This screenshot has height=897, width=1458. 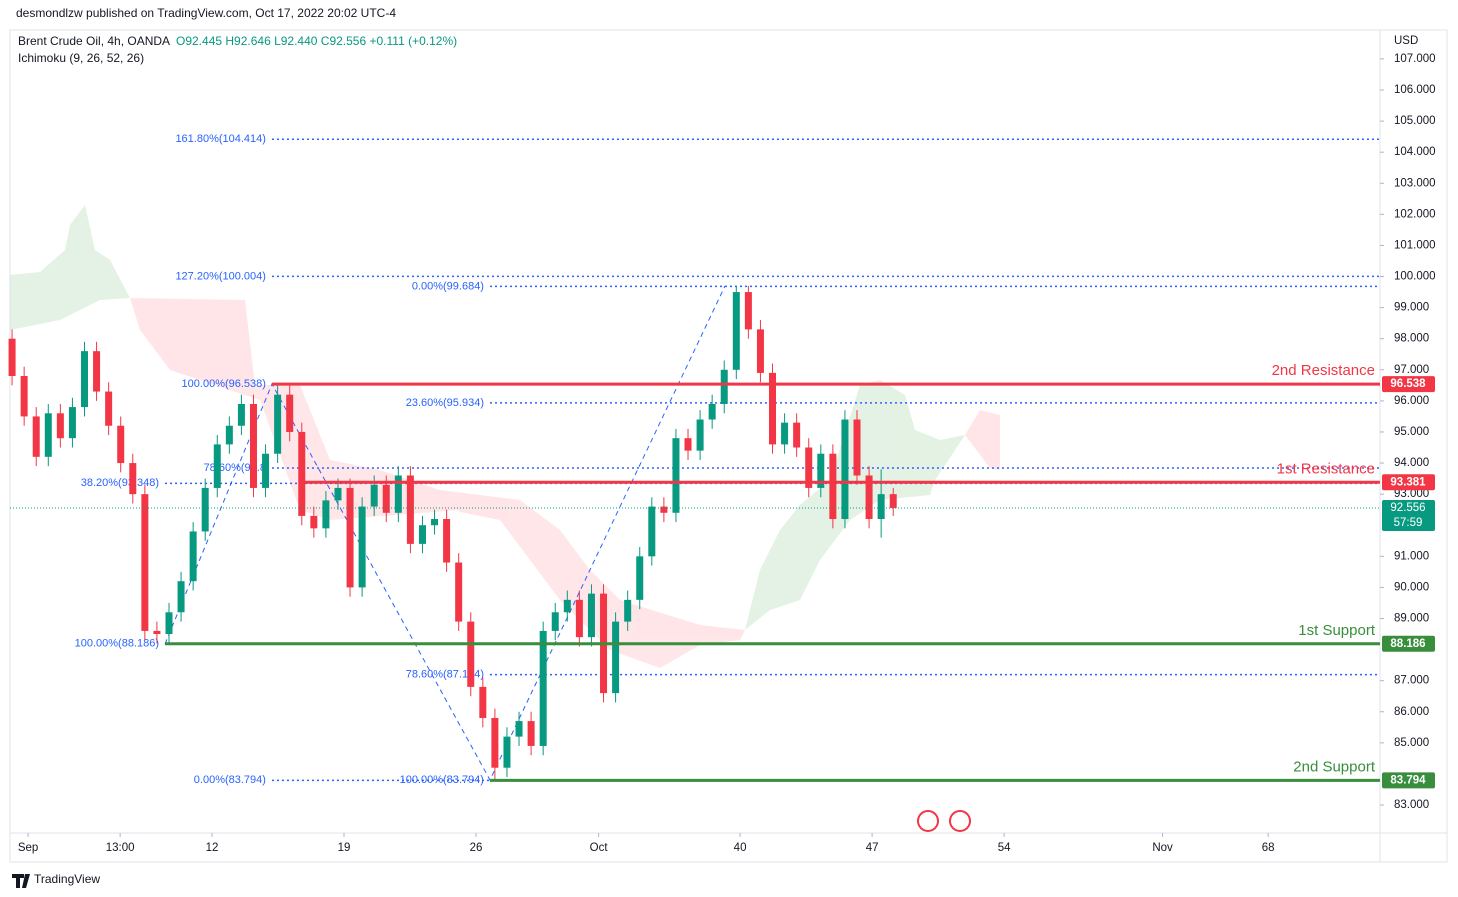 I want to click on y-tick-label: 107.000, so click(x=1415, y=59).